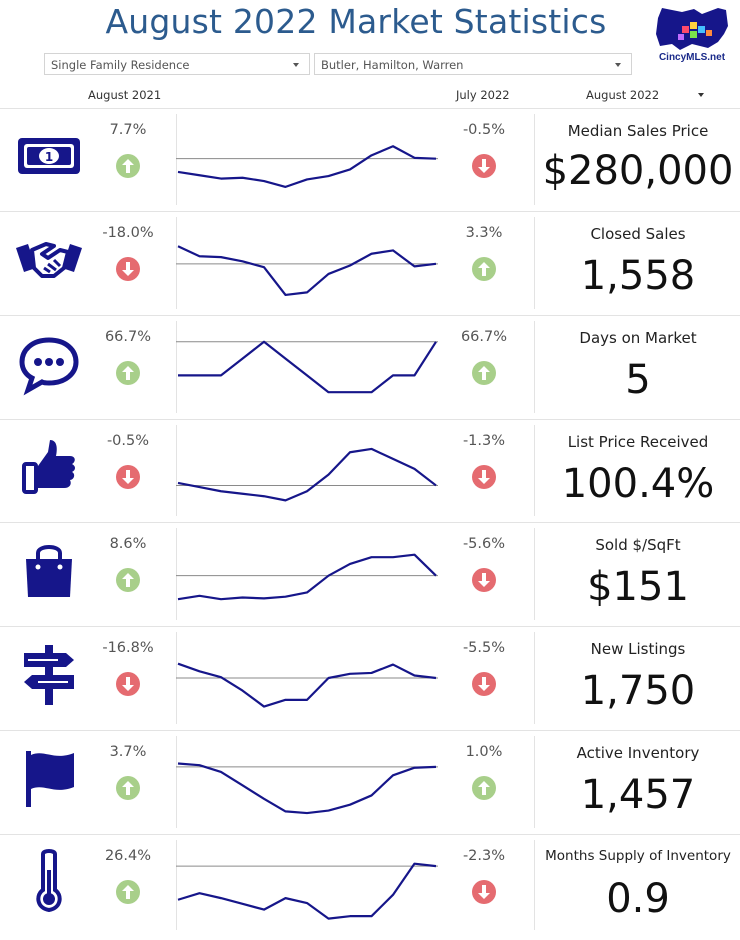 The height and width of the screenshot is (940, 740). Describe the element at coordinates (638, 587) in the screenshot. I see `metric-value: $151` at that location.